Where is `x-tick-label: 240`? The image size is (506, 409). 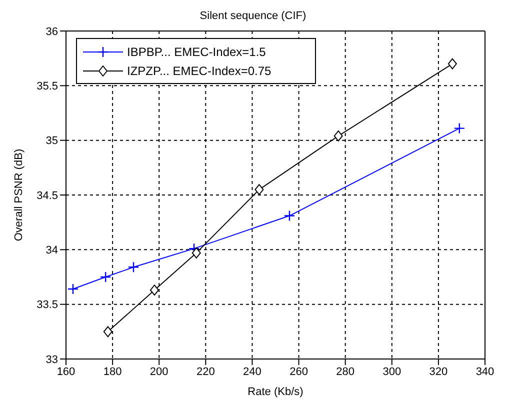
x-tick-label: 240 is located at coordinates (252, 372).